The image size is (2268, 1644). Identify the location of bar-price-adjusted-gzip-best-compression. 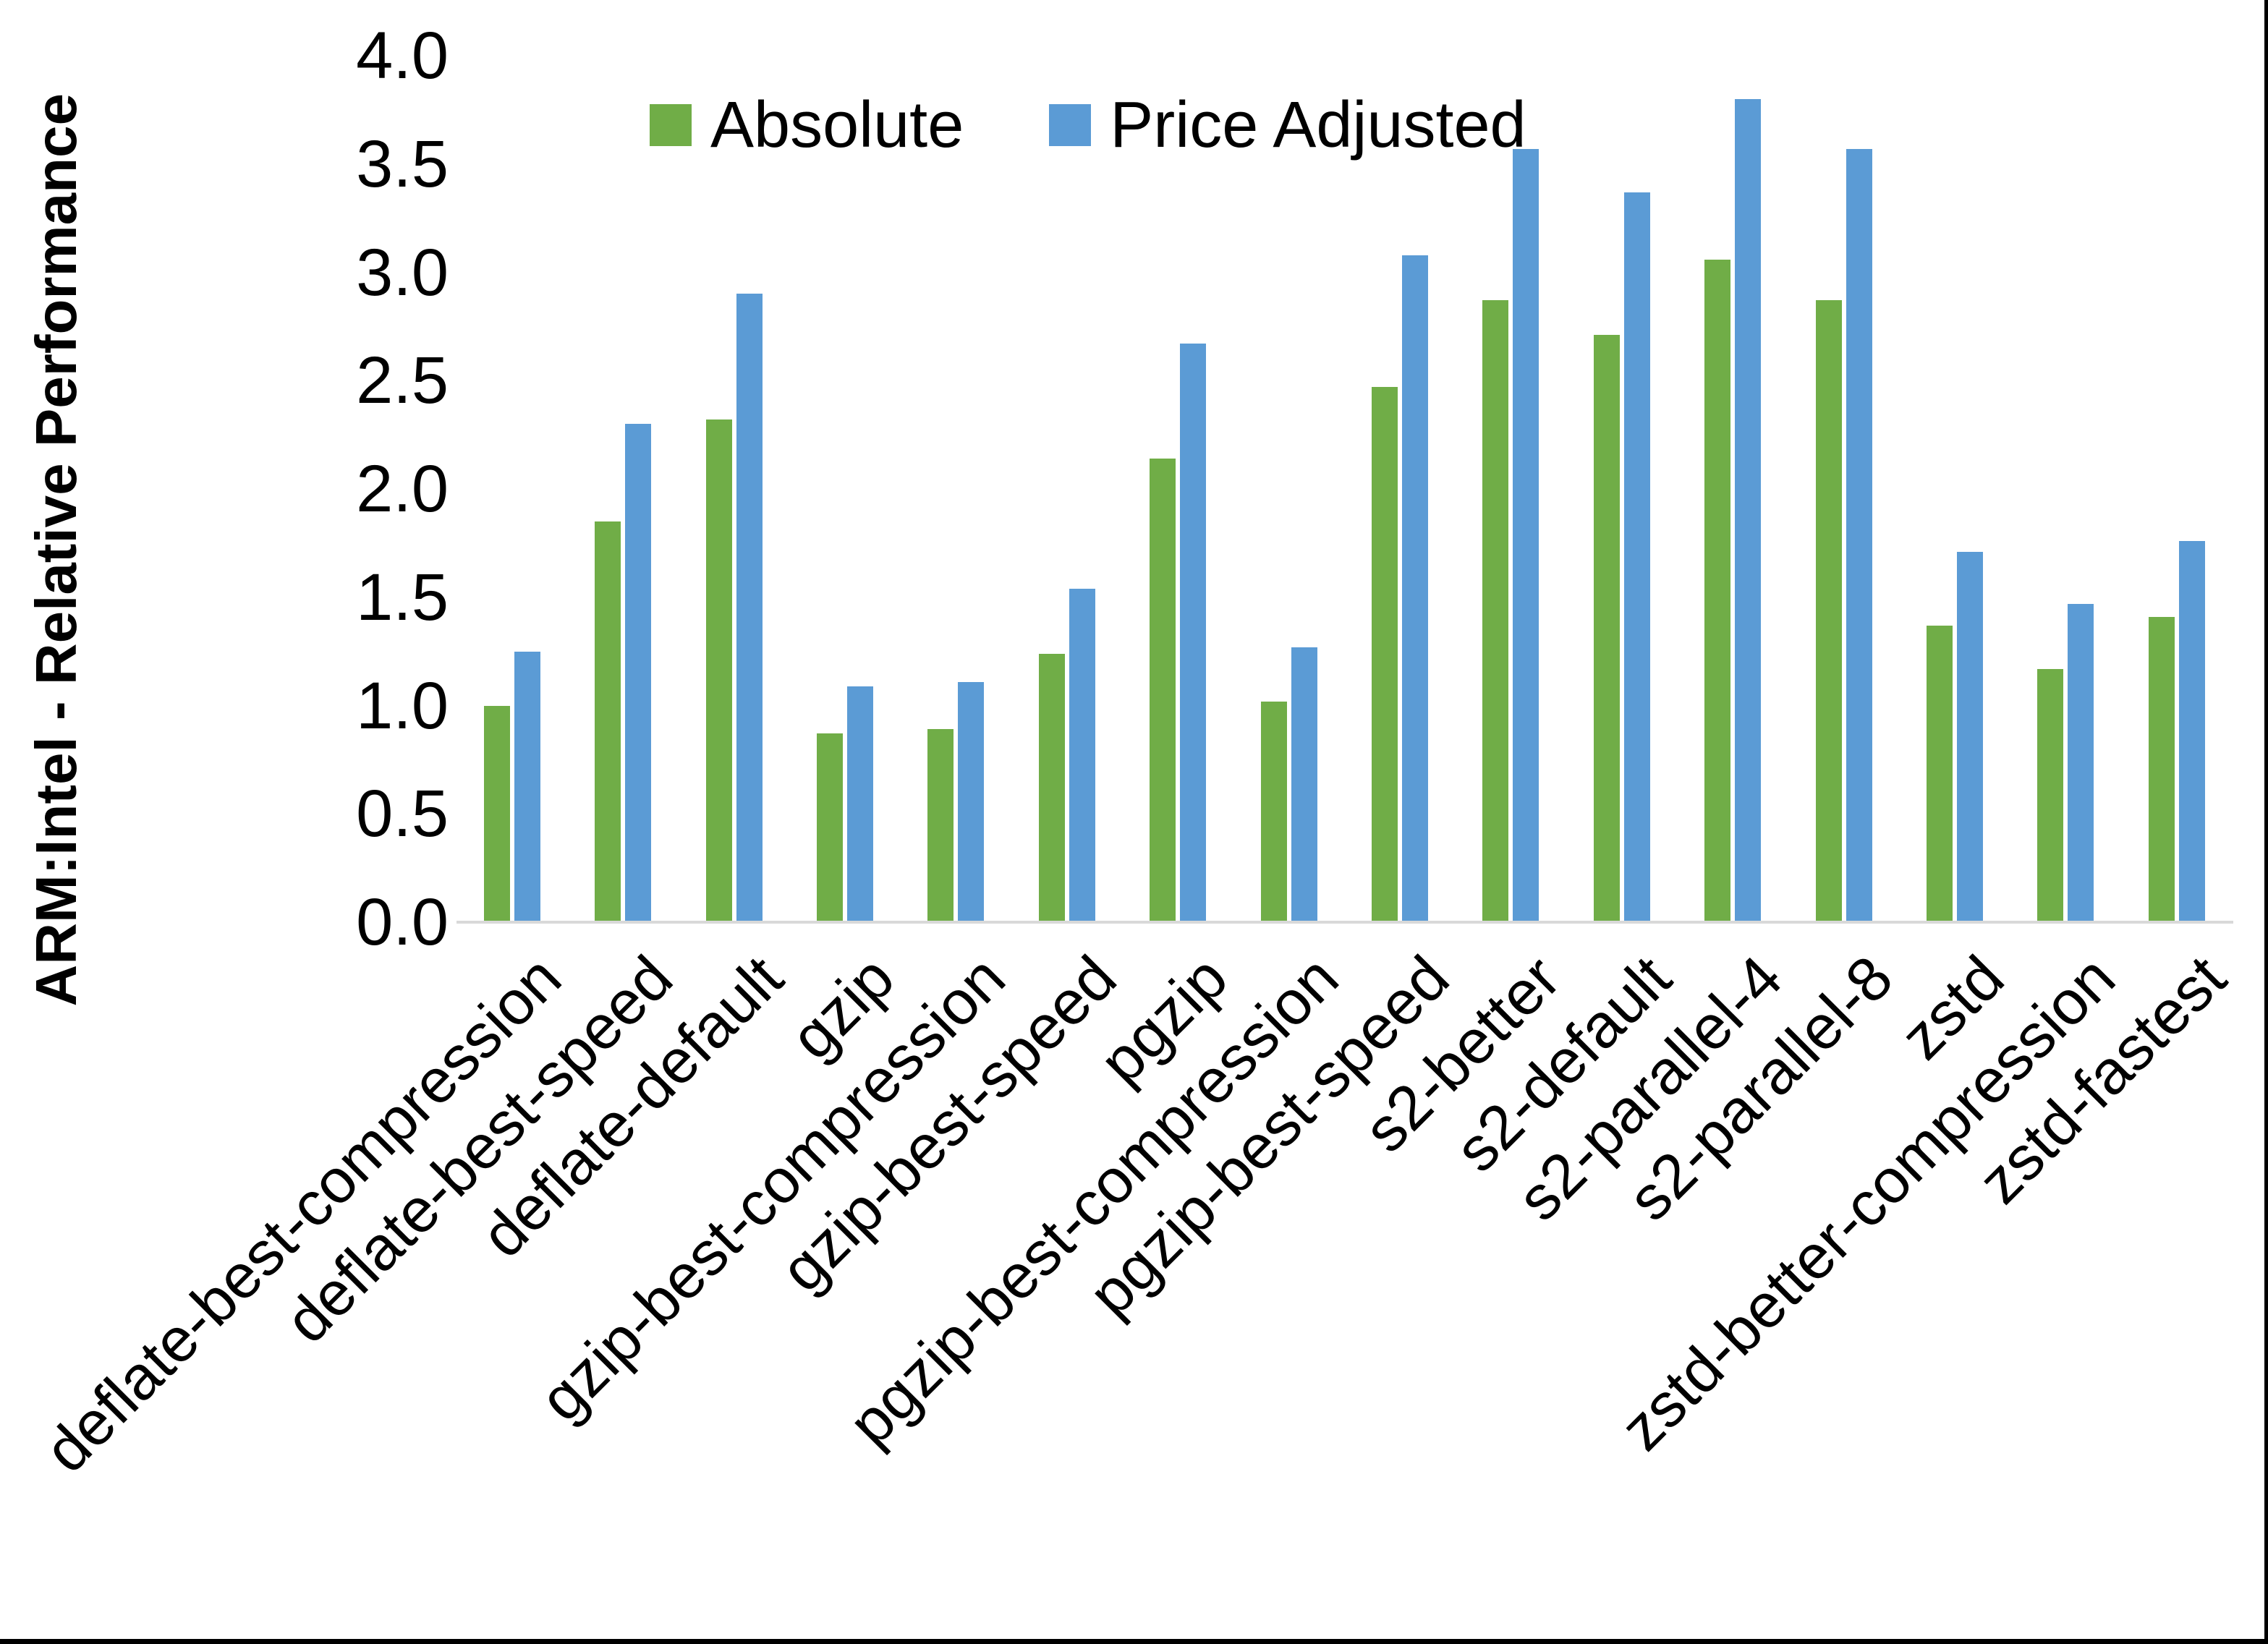
(972, 801).